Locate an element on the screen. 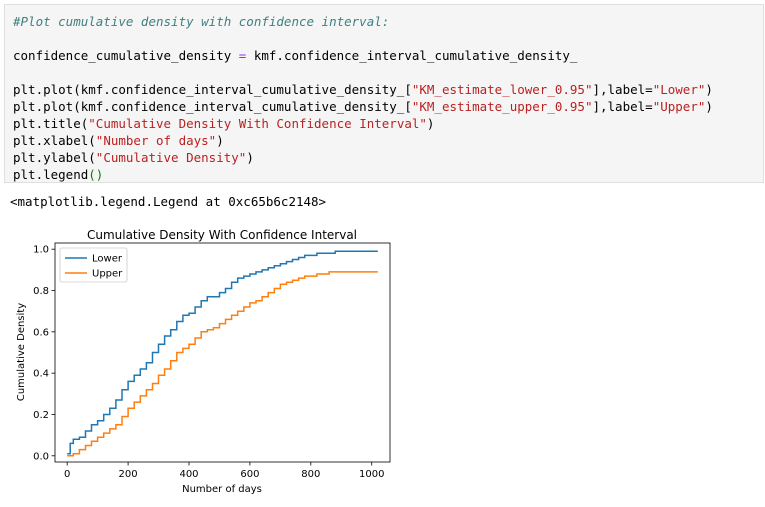  x-tick-label: 400 is located at coordinates (188, 474).